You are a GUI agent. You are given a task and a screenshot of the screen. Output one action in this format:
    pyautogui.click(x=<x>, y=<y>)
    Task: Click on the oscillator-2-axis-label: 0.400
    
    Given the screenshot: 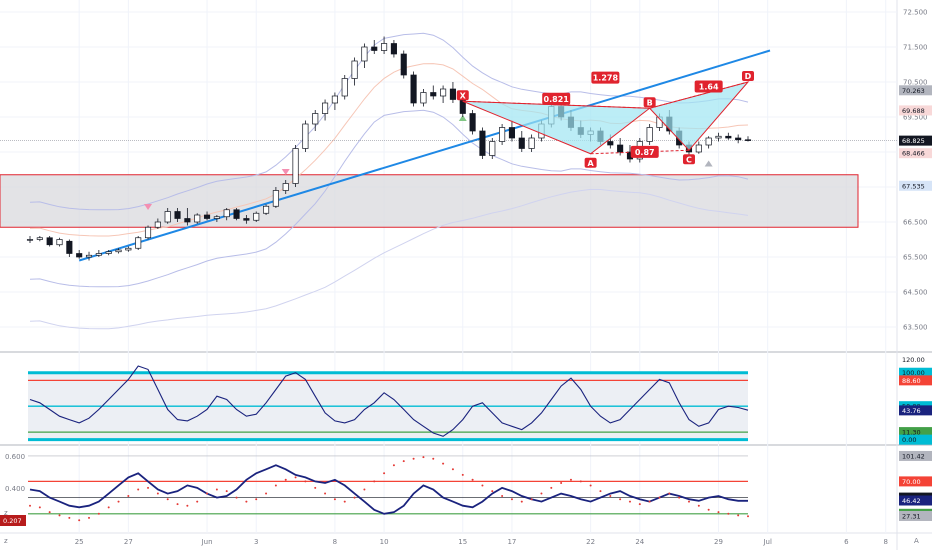 What is the action you would take?
    pyautogui.click(x=15, y=489)
    